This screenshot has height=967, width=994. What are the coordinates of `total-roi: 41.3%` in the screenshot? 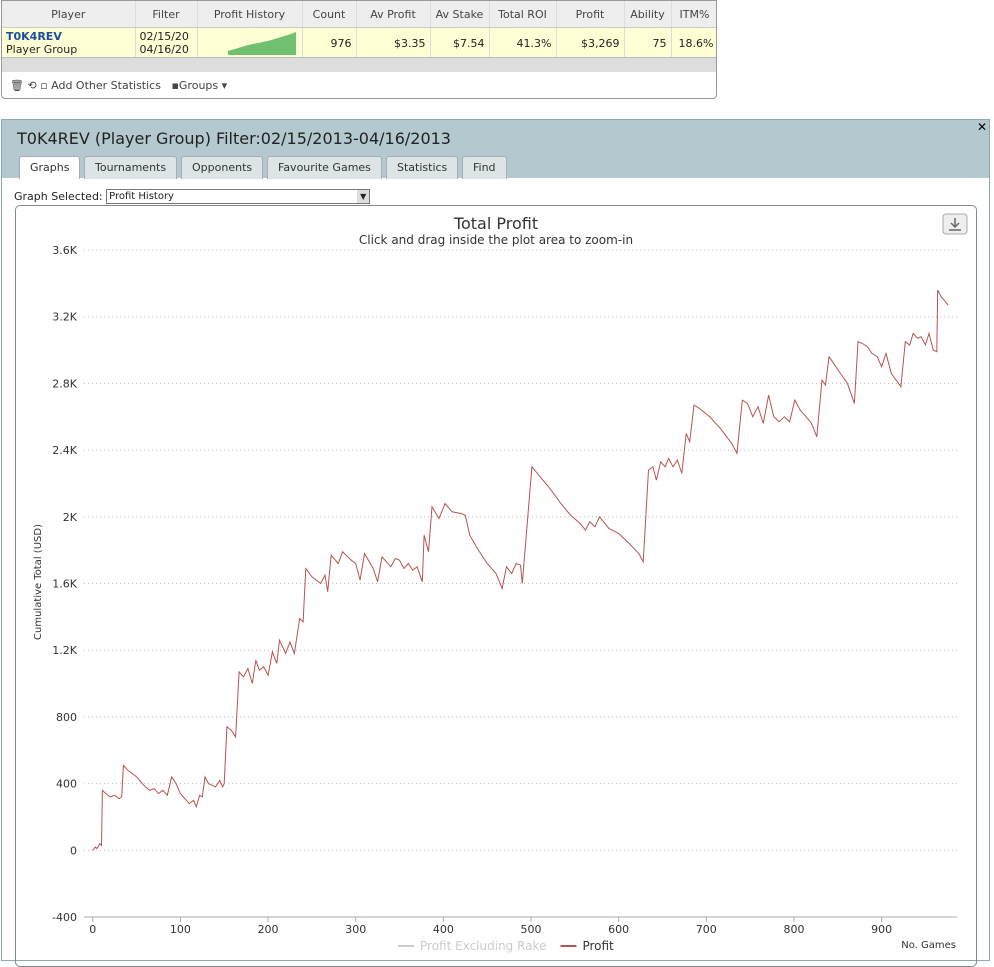 It's located at (523, 42).